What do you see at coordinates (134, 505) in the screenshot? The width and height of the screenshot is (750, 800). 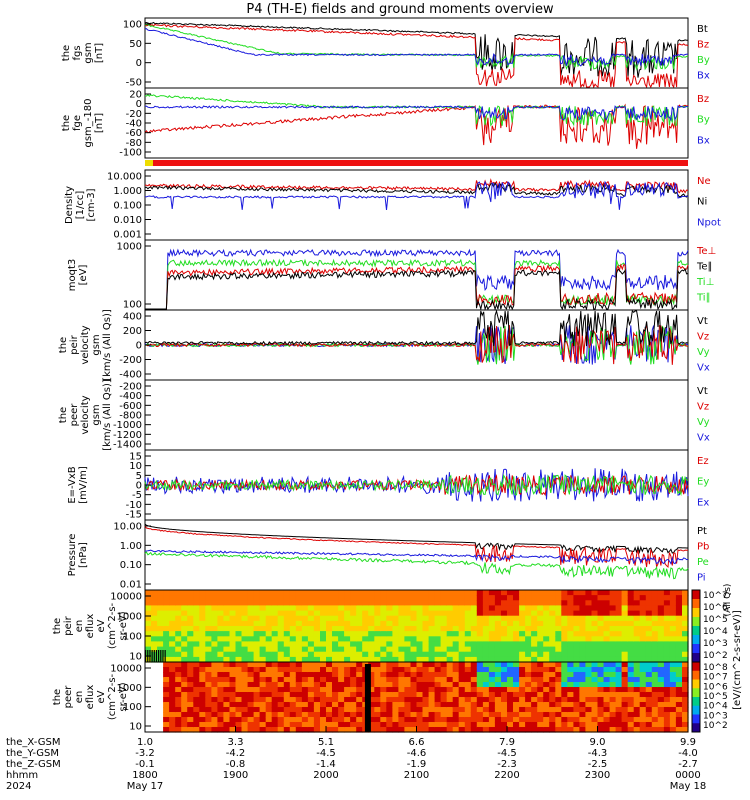 I see `y-tick-label: -10` at bounding box center [134, 505].